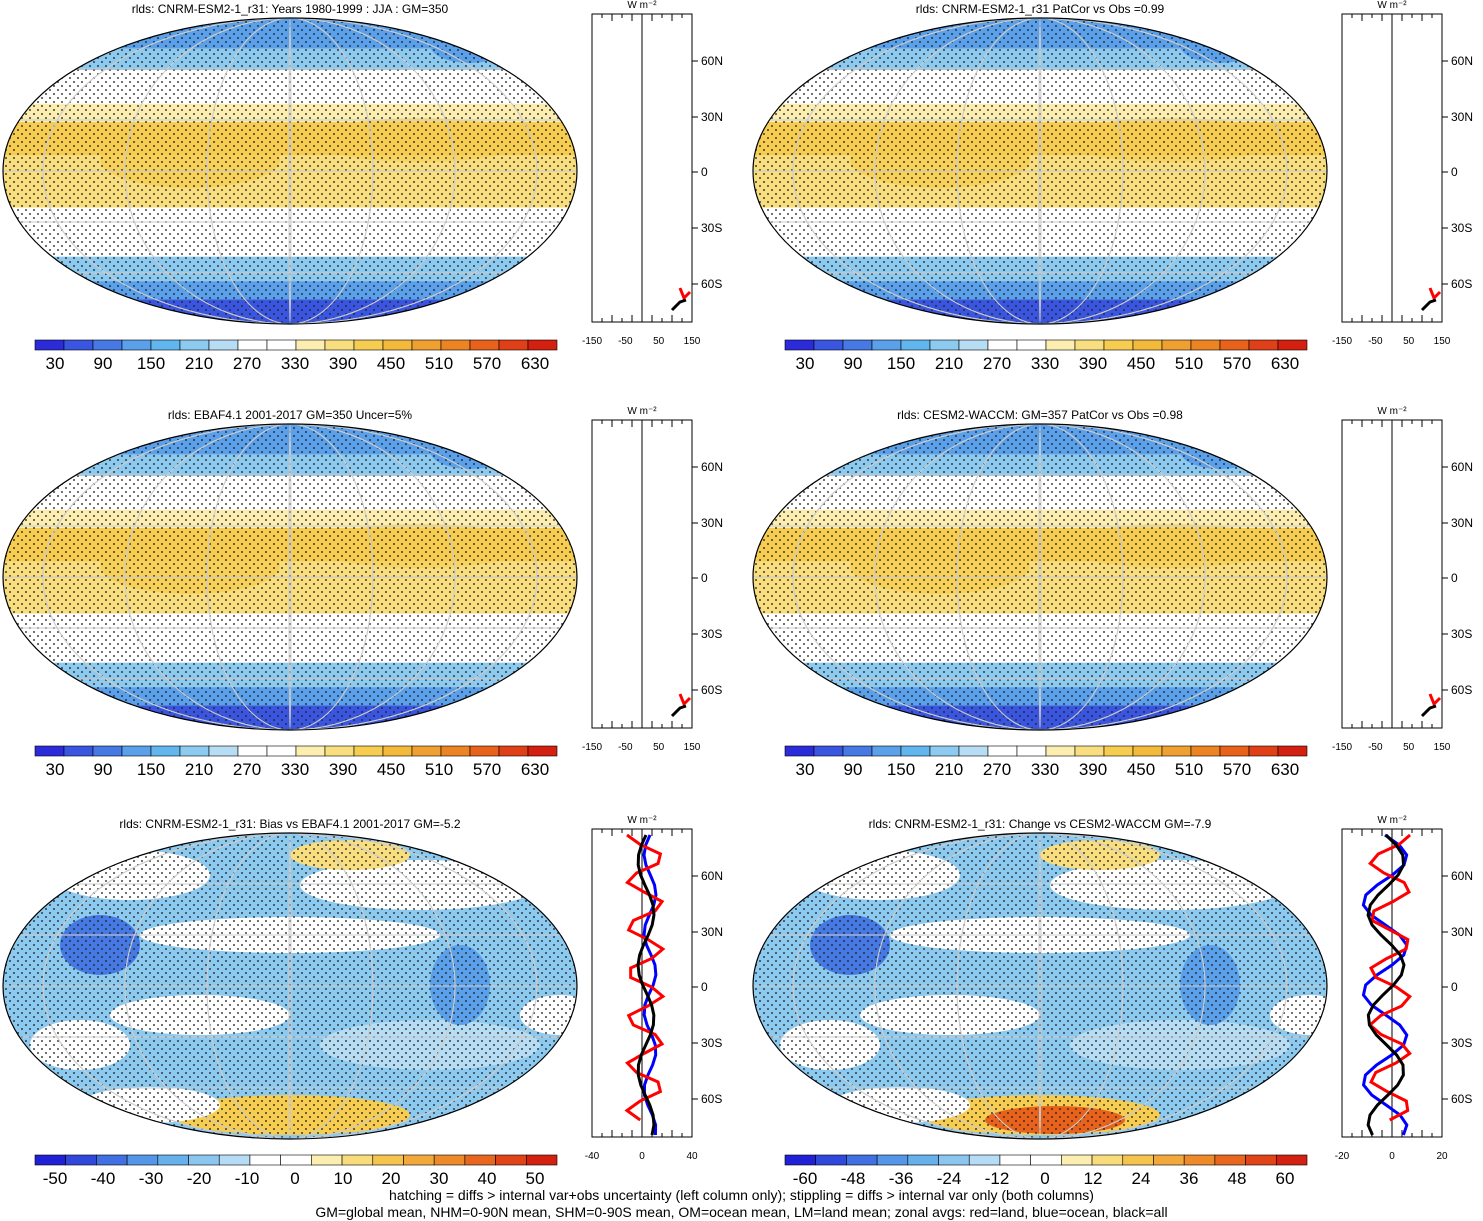  I want to click on map-outline, so click(290, 171).